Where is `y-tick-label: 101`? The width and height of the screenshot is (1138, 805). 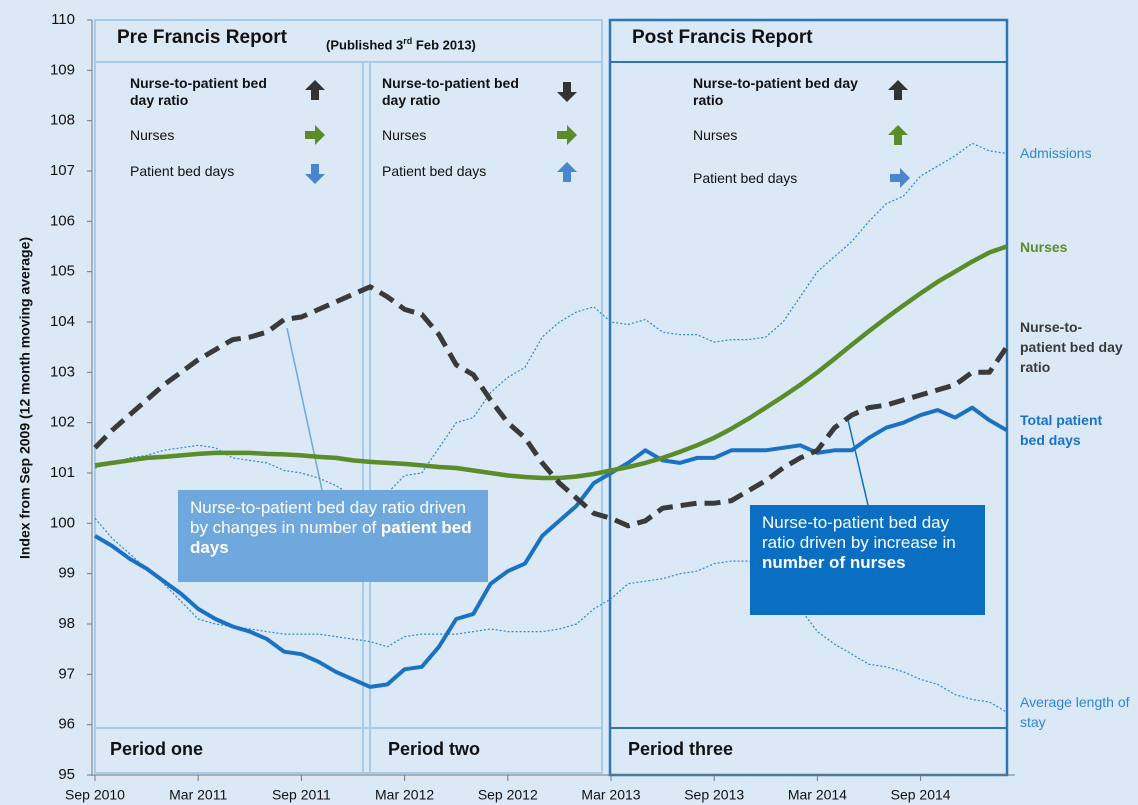 y-tick-label: 101 is located at coordinates (62, 472).